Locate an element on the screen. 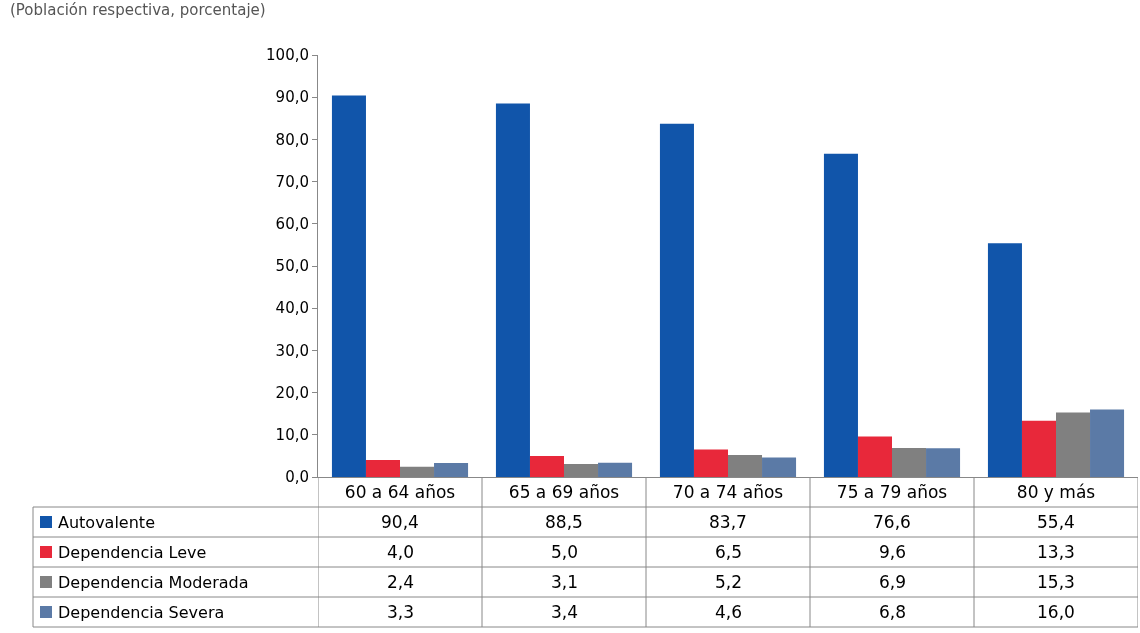 The image size is (1140, 633). y-tick-label: 40,0 is located at coordinates (292, 308).